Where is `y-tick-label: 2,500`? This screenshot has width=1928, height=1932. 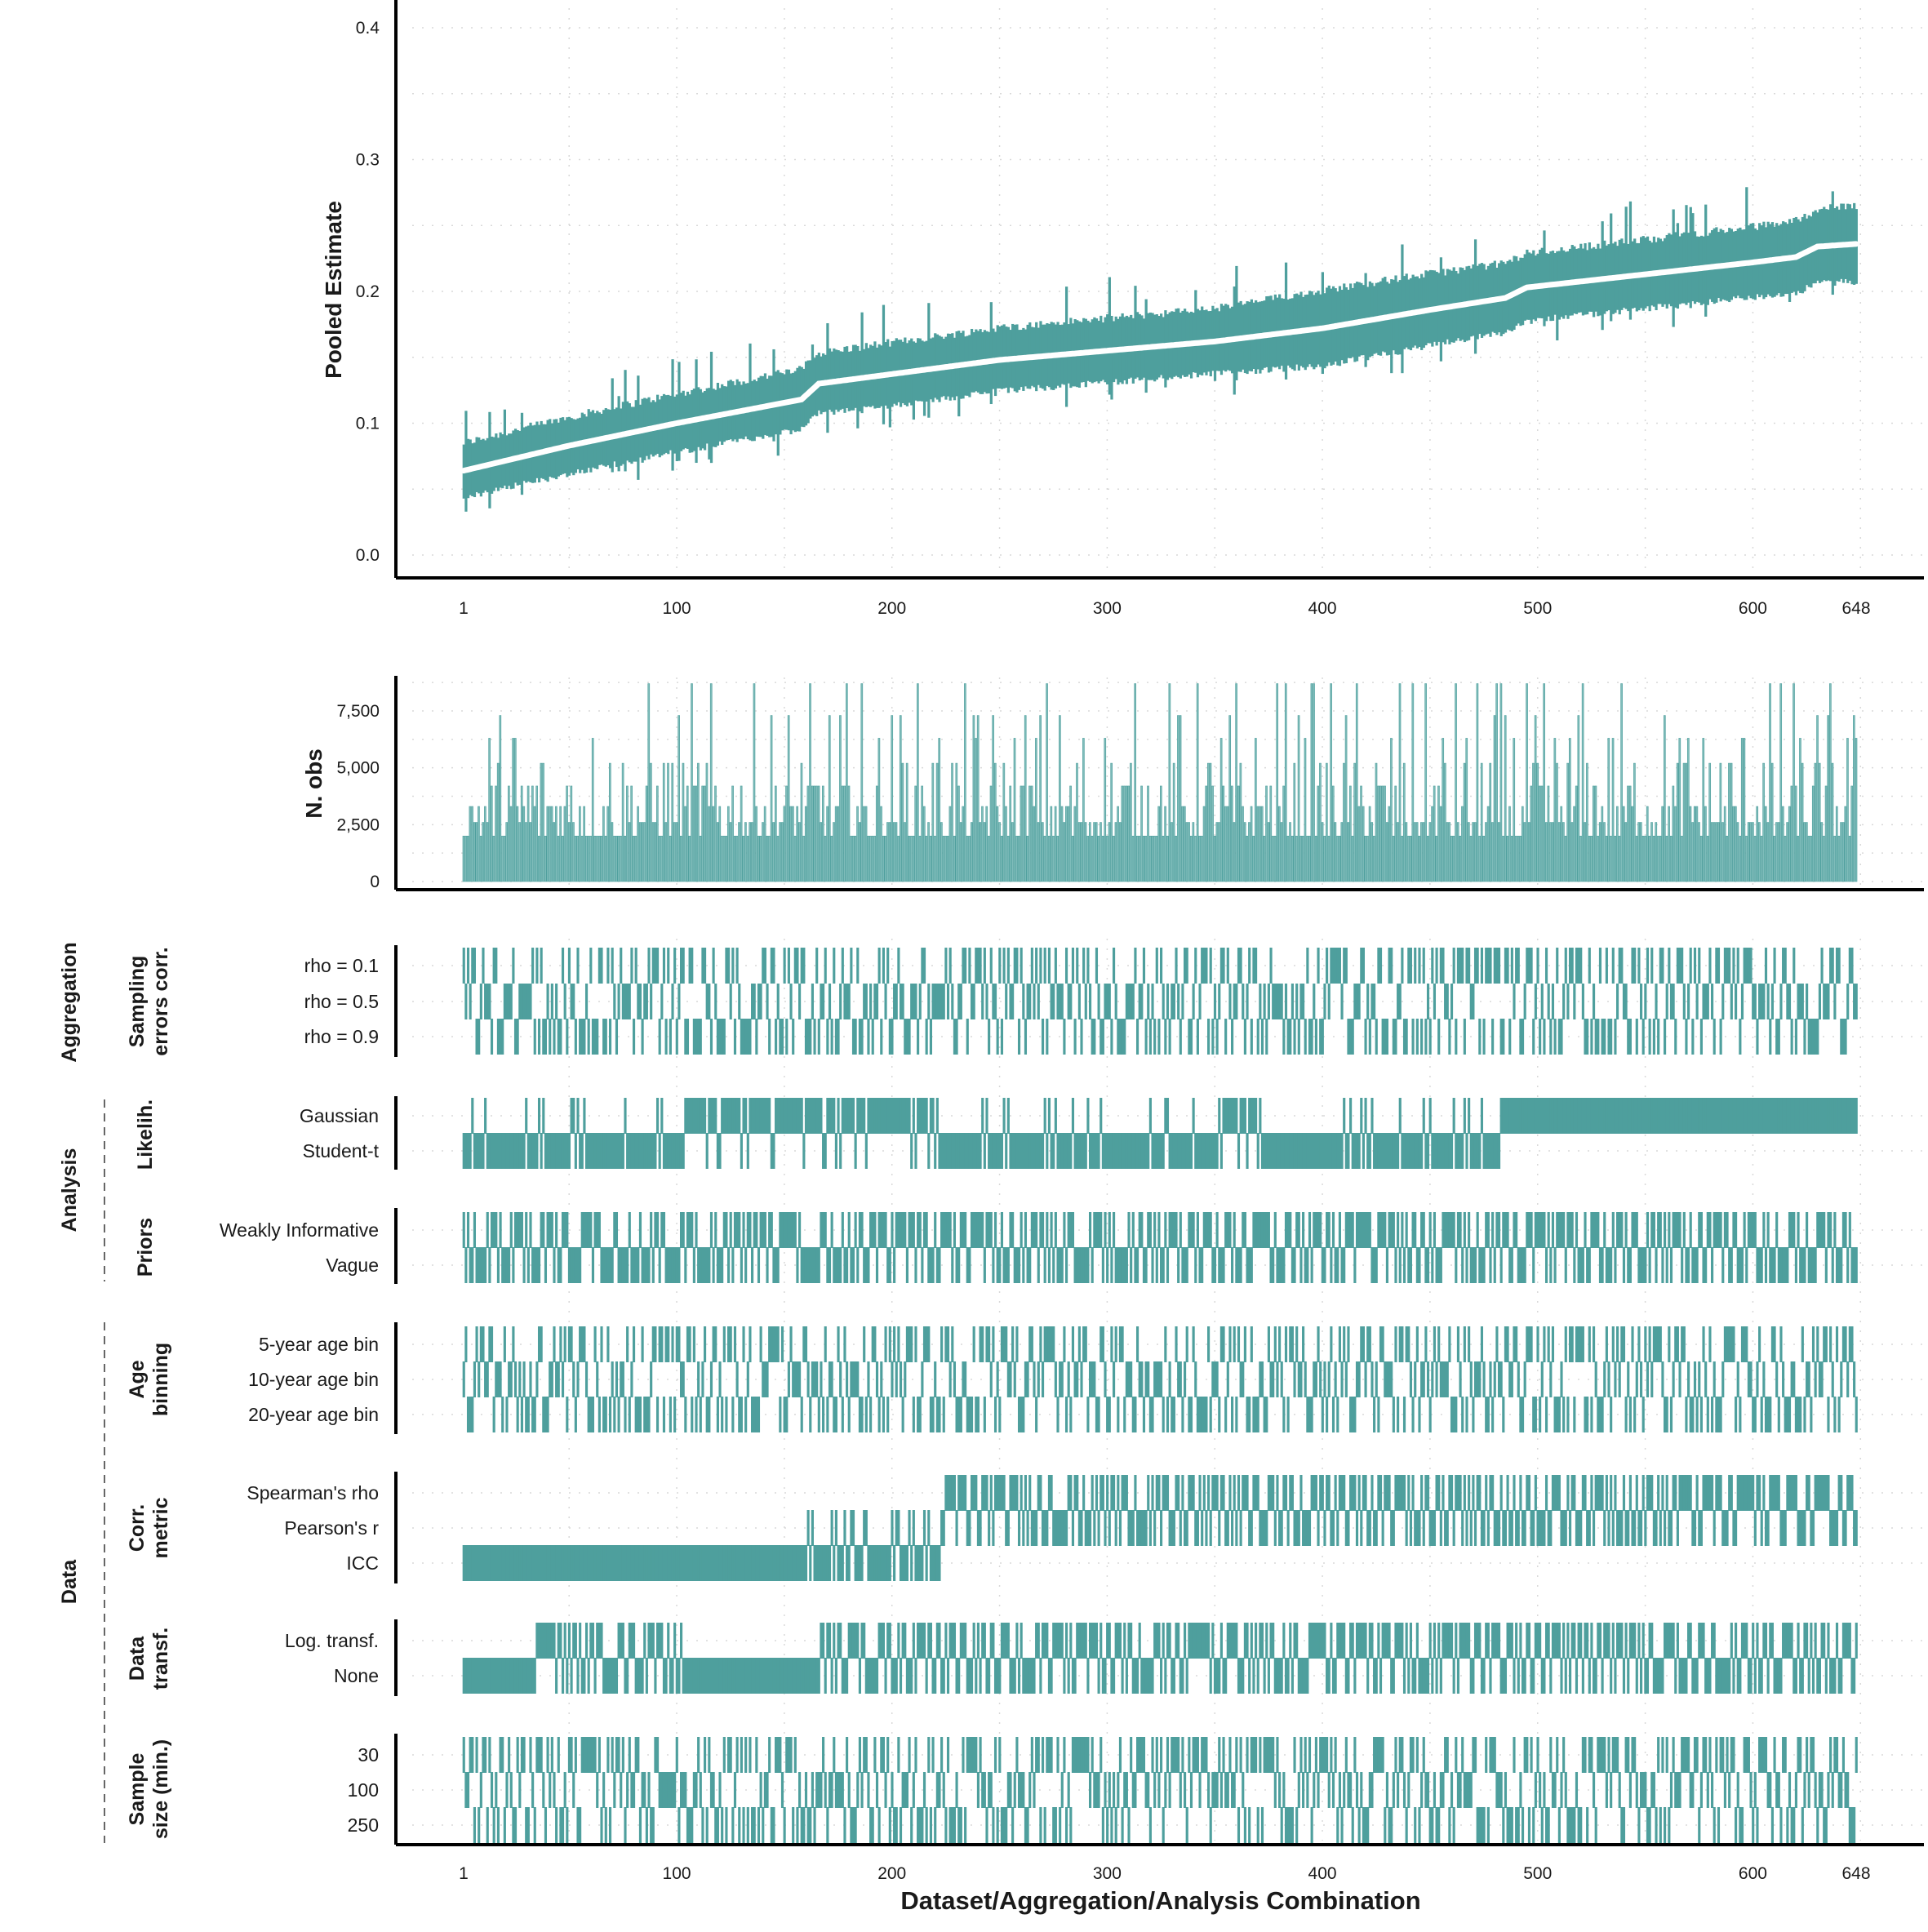 y-tick-label: 2,500 is located at coordinates (358, 824).